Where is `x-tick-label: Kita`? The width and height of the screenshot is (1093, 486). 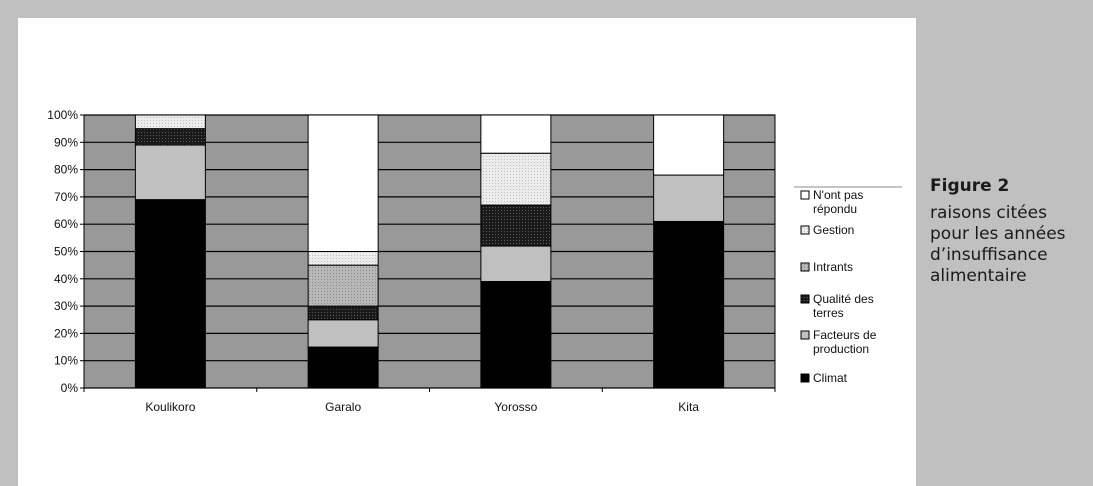
x-tick-label: Kita is located at coordinates (688, 407).